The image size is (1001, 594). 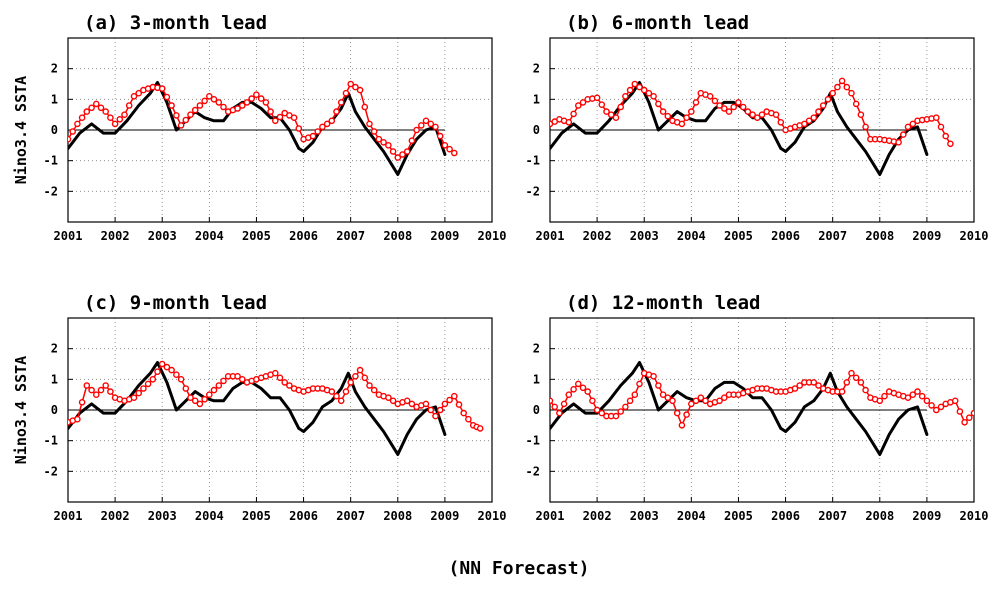 What do you see at coordinates (21, 130) in the screenshot?
I see `y-axis-label: Nino3.4 SSTA` at bounding box center [21, 130].